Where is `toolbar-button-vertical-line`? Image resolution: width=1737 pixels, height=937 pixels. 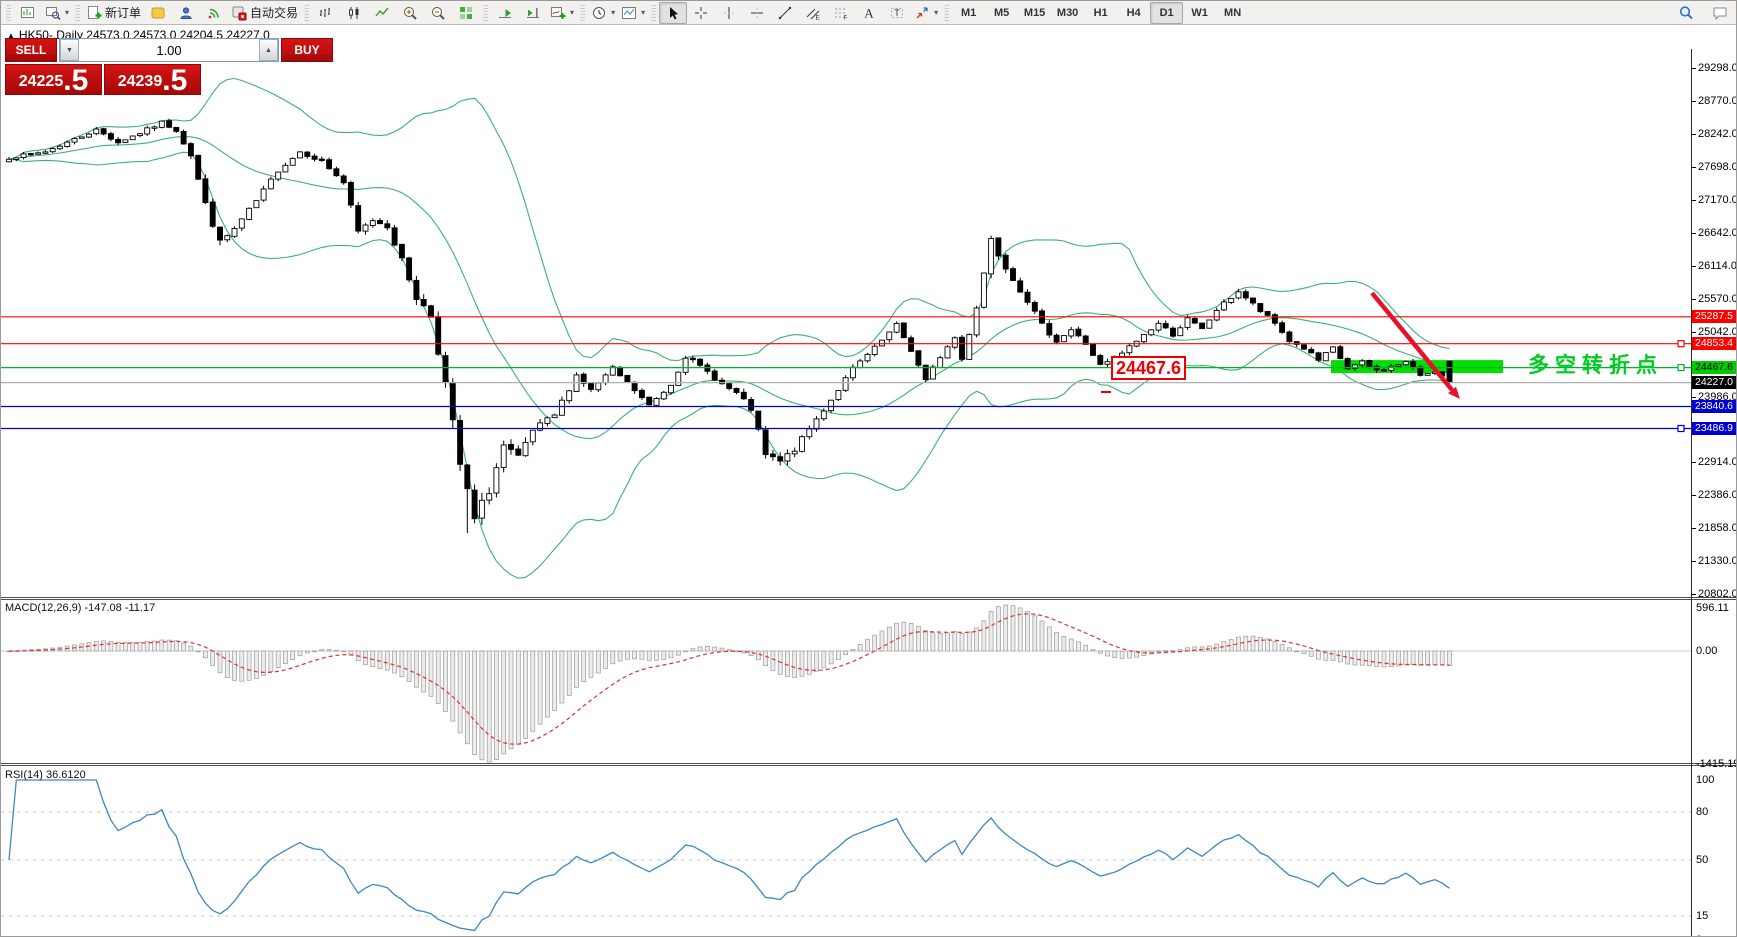
toolbar-button-vertical-line is located at coordinates (729, 13).